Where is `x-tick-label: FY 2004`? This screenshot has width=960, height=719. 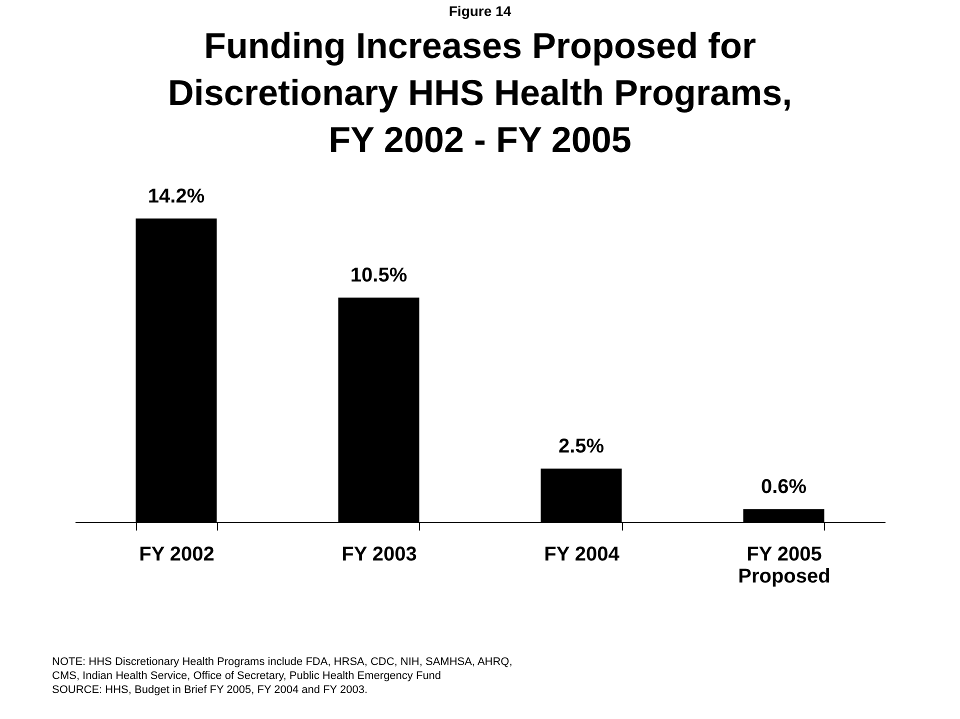
x-tick-label: FY 2004 is located at coordinates (582, 555).